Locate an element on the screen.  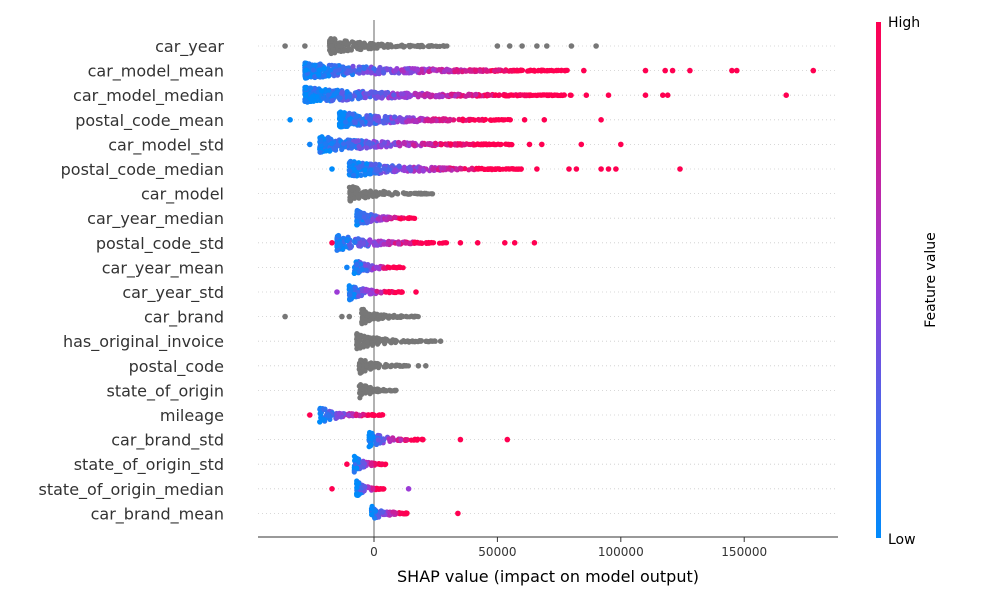
feature-label: state_of_origin_median is located at coordinates (131, 490).